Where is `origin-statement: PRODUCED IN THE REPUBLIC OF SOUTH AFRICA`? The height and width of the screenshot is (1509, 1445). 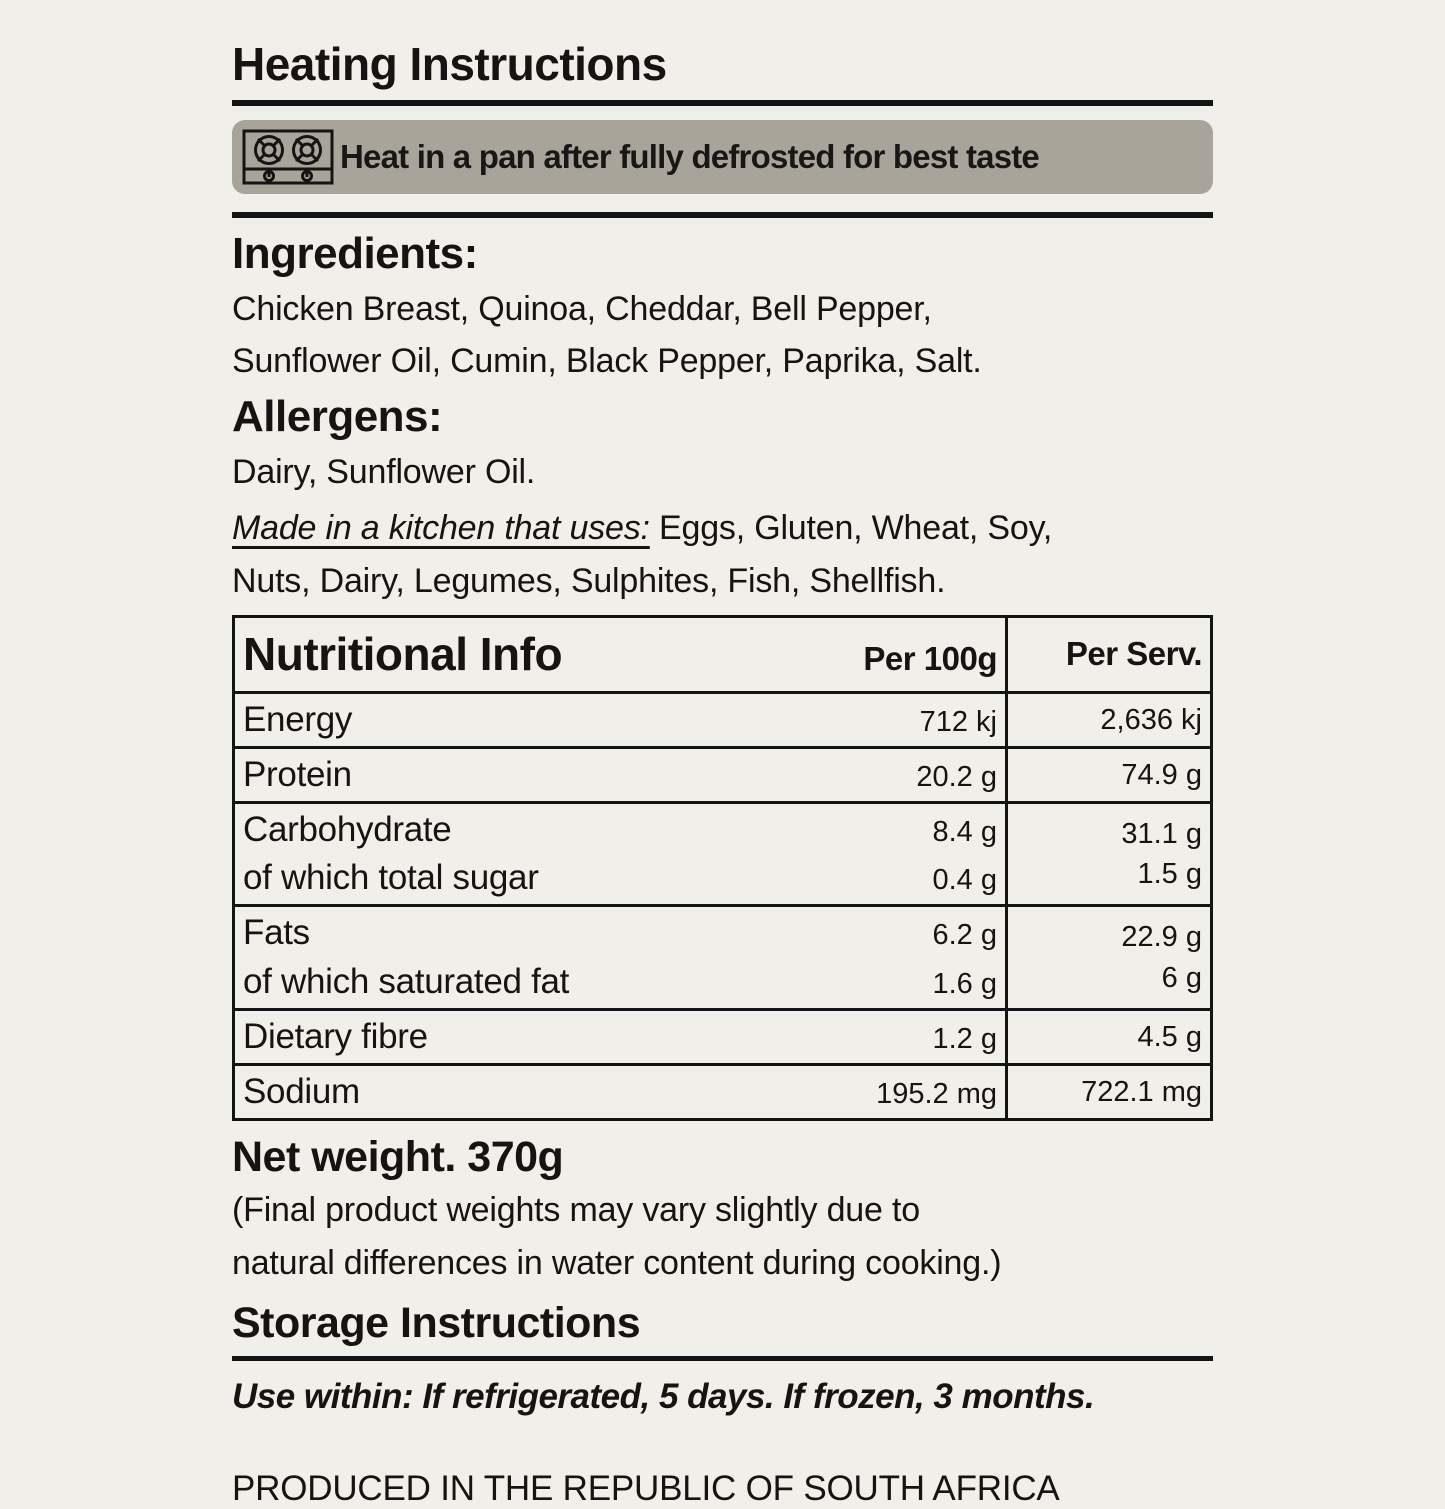
origin-statement: PRODUCED IN THE REPUBLIC OF SOUTH AFRICA is located at coordinates (646, 1489).